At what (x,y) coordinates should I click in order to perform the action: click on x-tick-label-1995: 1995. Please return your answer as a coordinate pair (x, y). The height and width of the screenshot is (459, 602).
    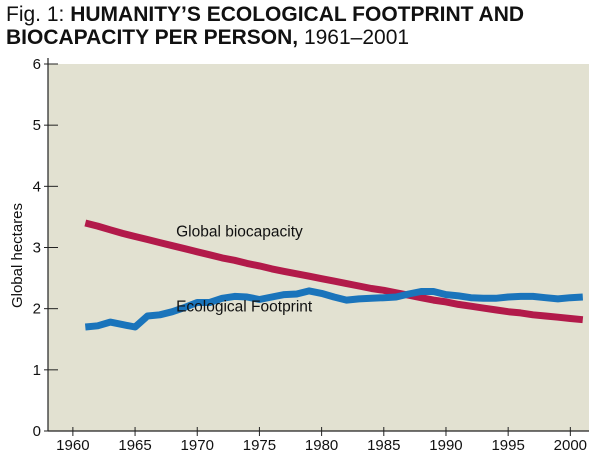
    Looking at the image, I should click on (507, 445).